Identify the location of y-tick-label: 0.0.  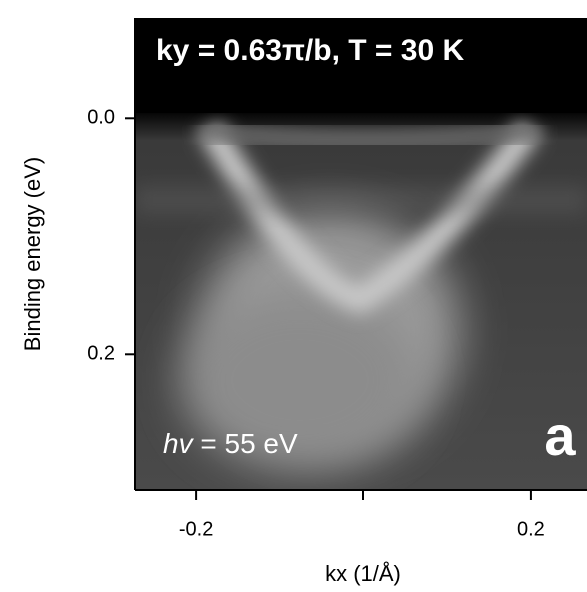
(101, 118).